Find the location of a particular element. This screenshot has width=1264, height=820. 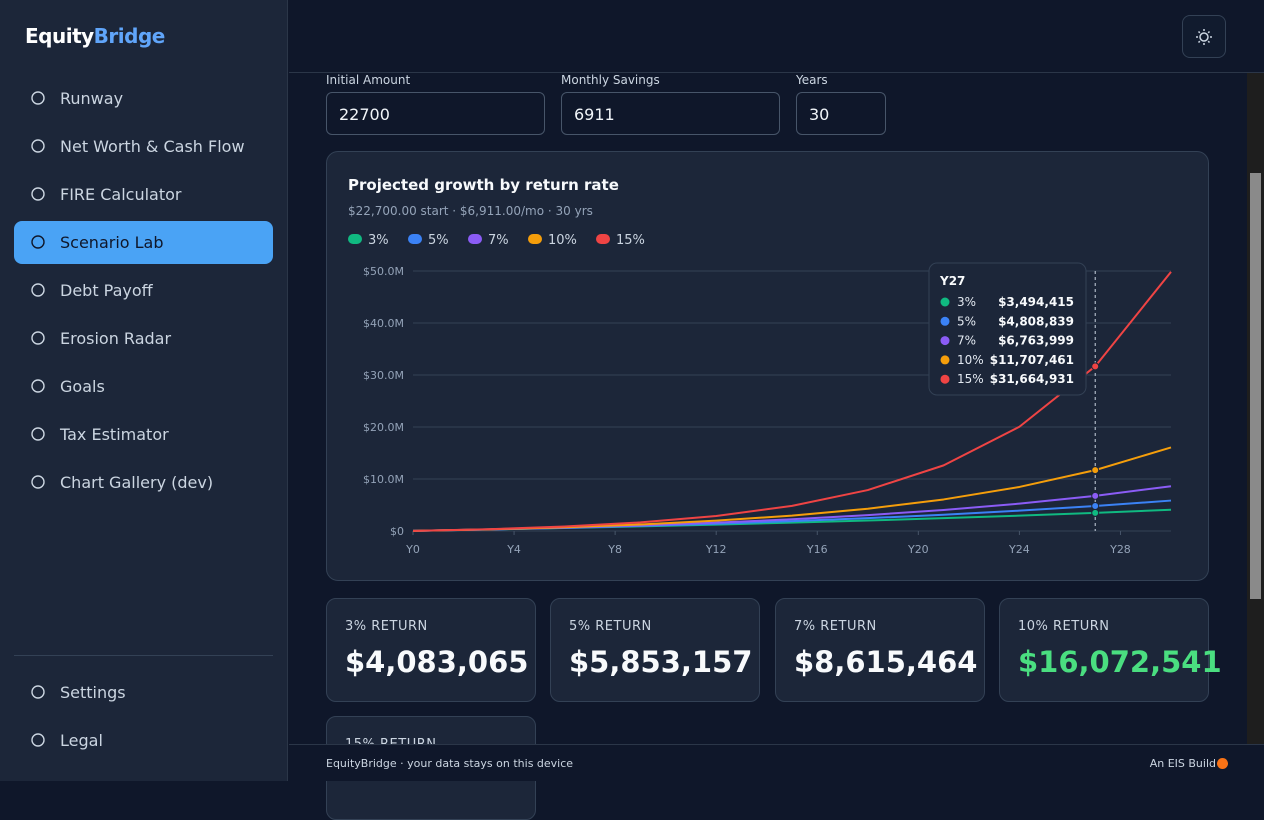

brand: EquityBridge is located at coordinates (95, 36).